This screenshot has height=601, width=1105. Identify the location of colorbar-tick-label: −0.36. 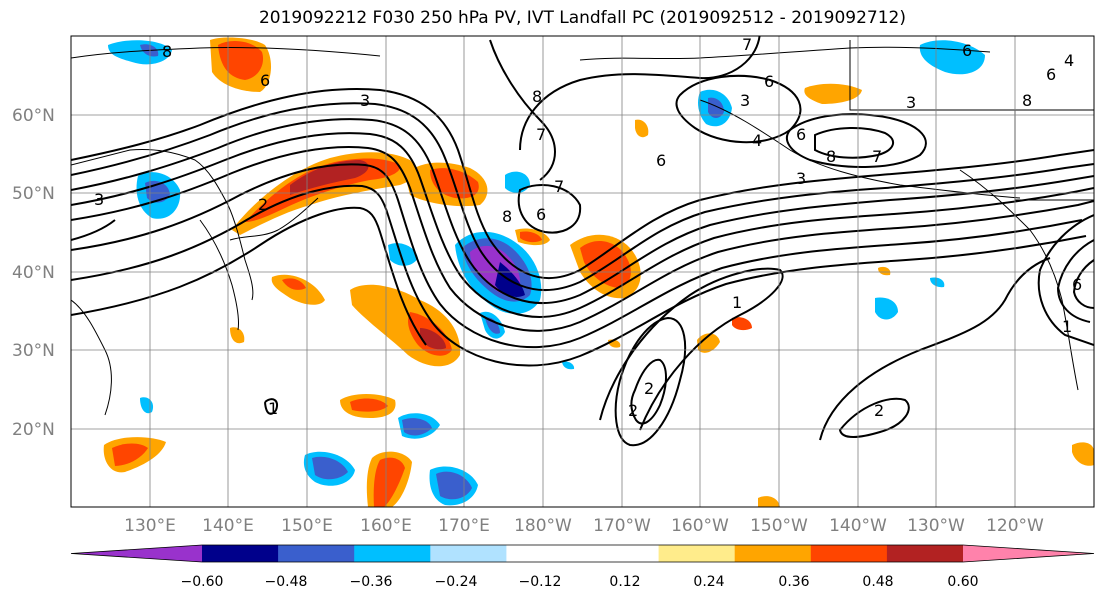
(371, 582).